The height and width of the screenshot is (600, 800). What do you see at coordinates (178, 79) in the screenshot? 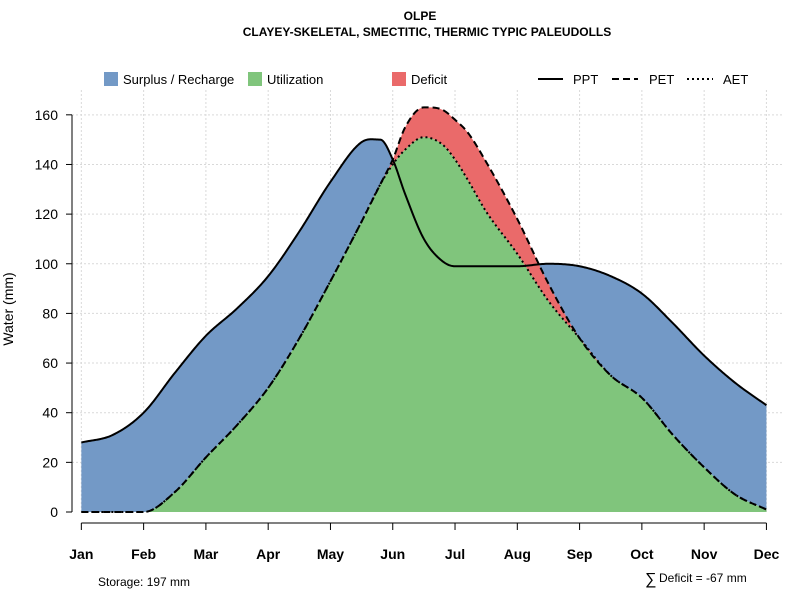
I see `legend-label-surplus: Surplus / Recharge` at bounding box center [178, 79].